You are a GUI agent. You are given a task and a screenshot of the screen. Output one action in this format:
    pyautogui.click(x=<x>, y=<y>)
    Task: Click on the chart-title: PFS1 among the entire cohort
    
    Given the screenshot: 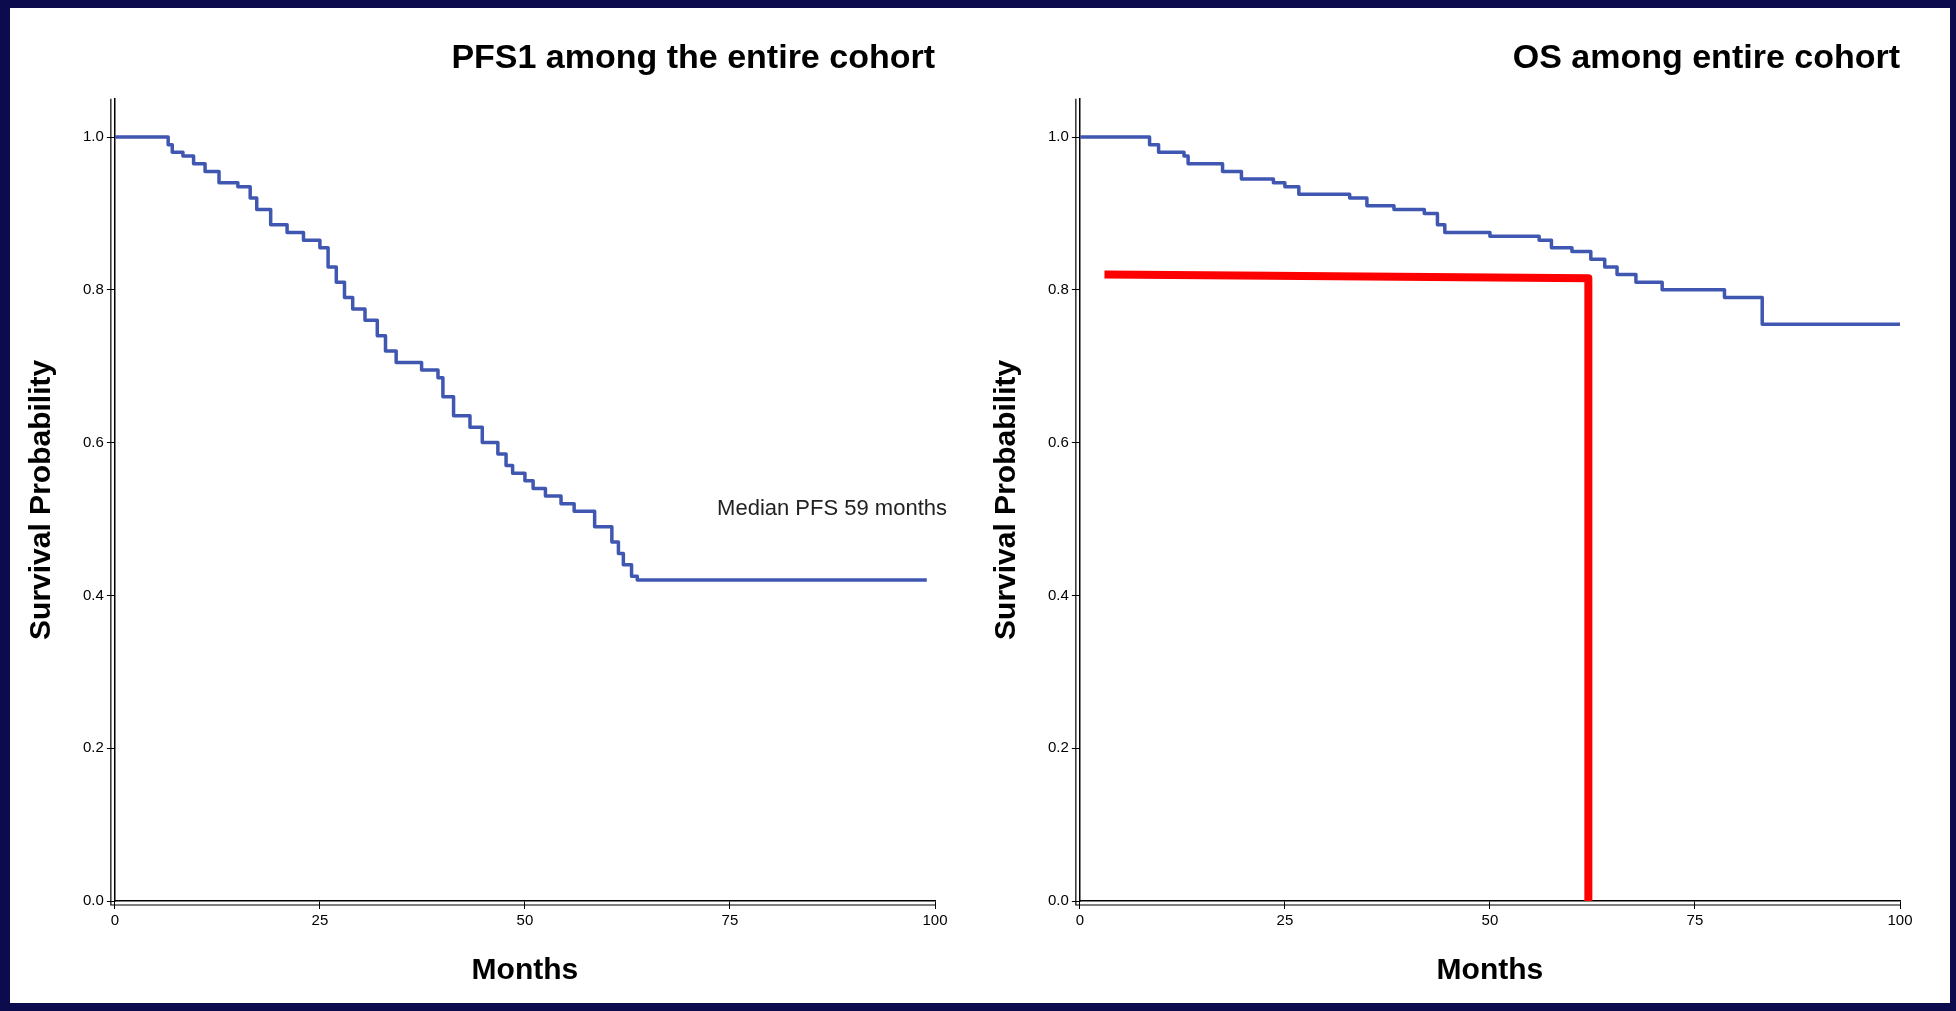 What is the action you would take?
    pyautogui.click(x=693, y=55)
    